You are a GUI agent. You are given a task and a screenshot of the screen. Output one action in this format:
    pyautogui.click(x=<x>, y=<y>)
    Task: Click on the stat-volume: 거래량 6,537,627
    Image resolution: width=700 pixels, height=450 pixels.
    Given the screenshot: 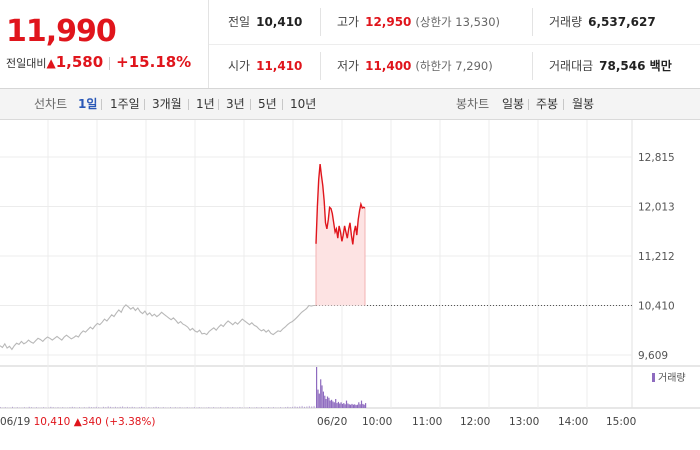 What is the action you would take?
    pyautogui.click(x=602, y=22)
    